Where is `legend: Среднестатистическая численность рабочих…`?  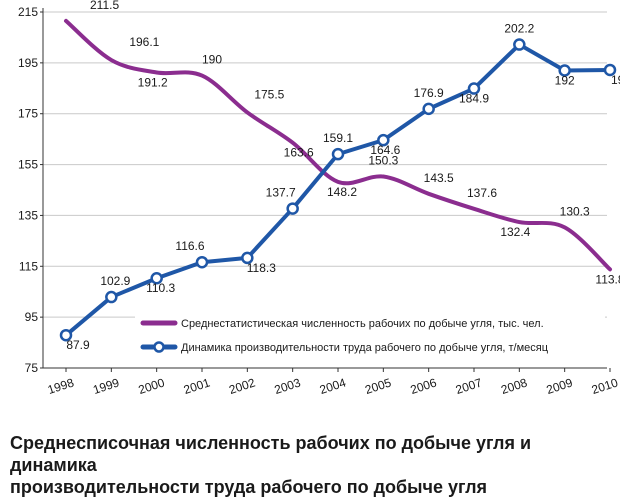
legend: Среднестатистическая численность рабочих… is located at coordinates (370, 337).